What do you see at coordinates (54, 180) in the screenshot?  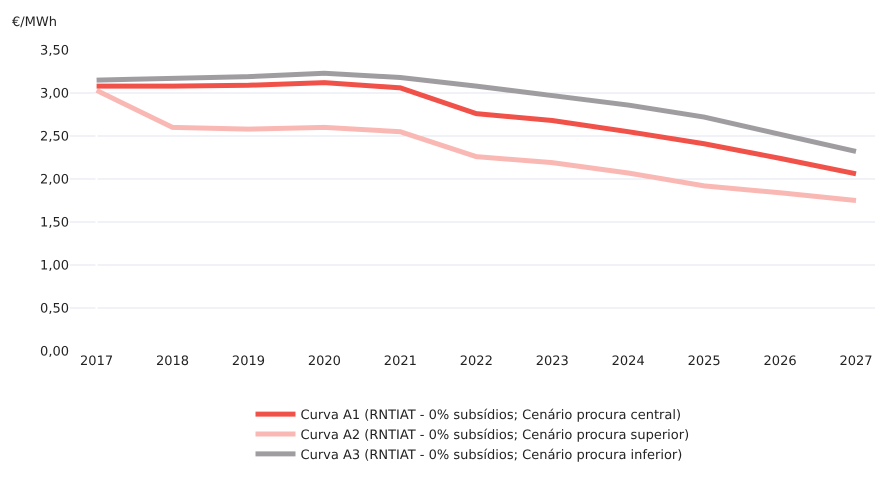 I see `y-tick-label: 2,00` at bounding box center [54, 180].